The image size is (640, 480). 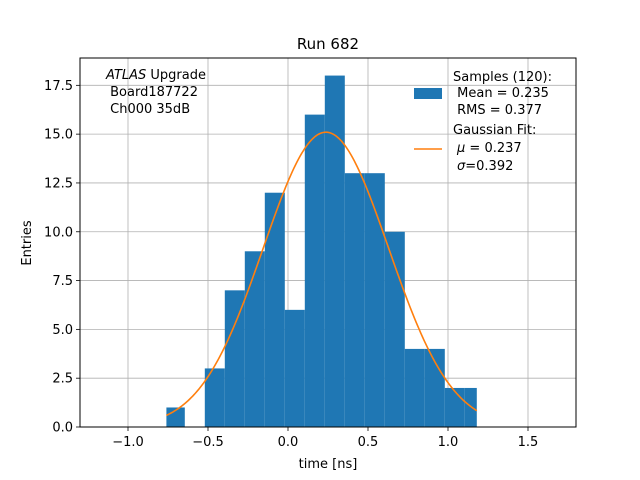 What do you see at coordinates (368, 442) in the screenshot?
I see `x-tick-label: 0.5` at bounding box center [368, 442].